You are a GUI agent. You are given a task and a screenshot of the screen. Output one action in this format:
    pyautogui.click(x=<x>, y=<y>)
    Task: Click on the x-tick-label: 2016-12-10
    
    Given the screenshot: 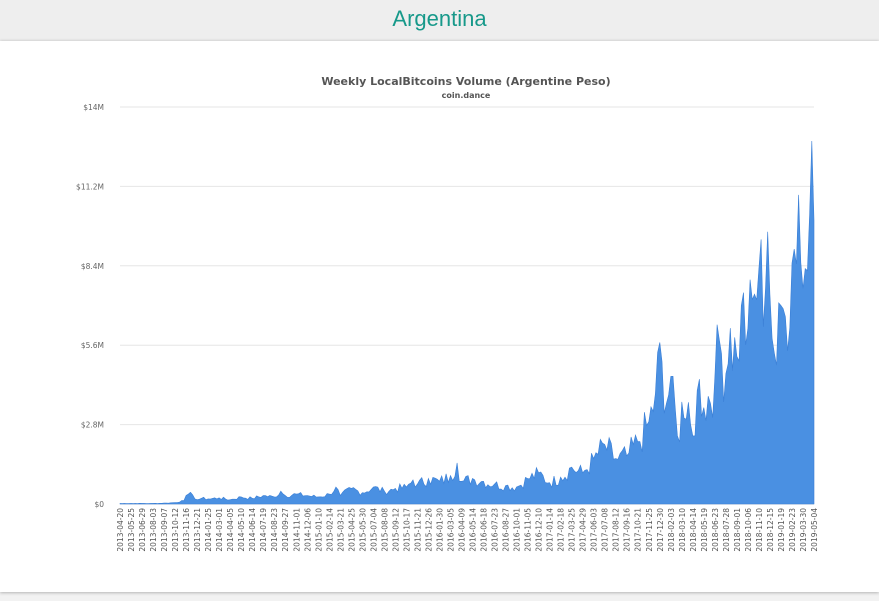 What is the action you would take?
    pyautogui.click(x=539, y=530)
    